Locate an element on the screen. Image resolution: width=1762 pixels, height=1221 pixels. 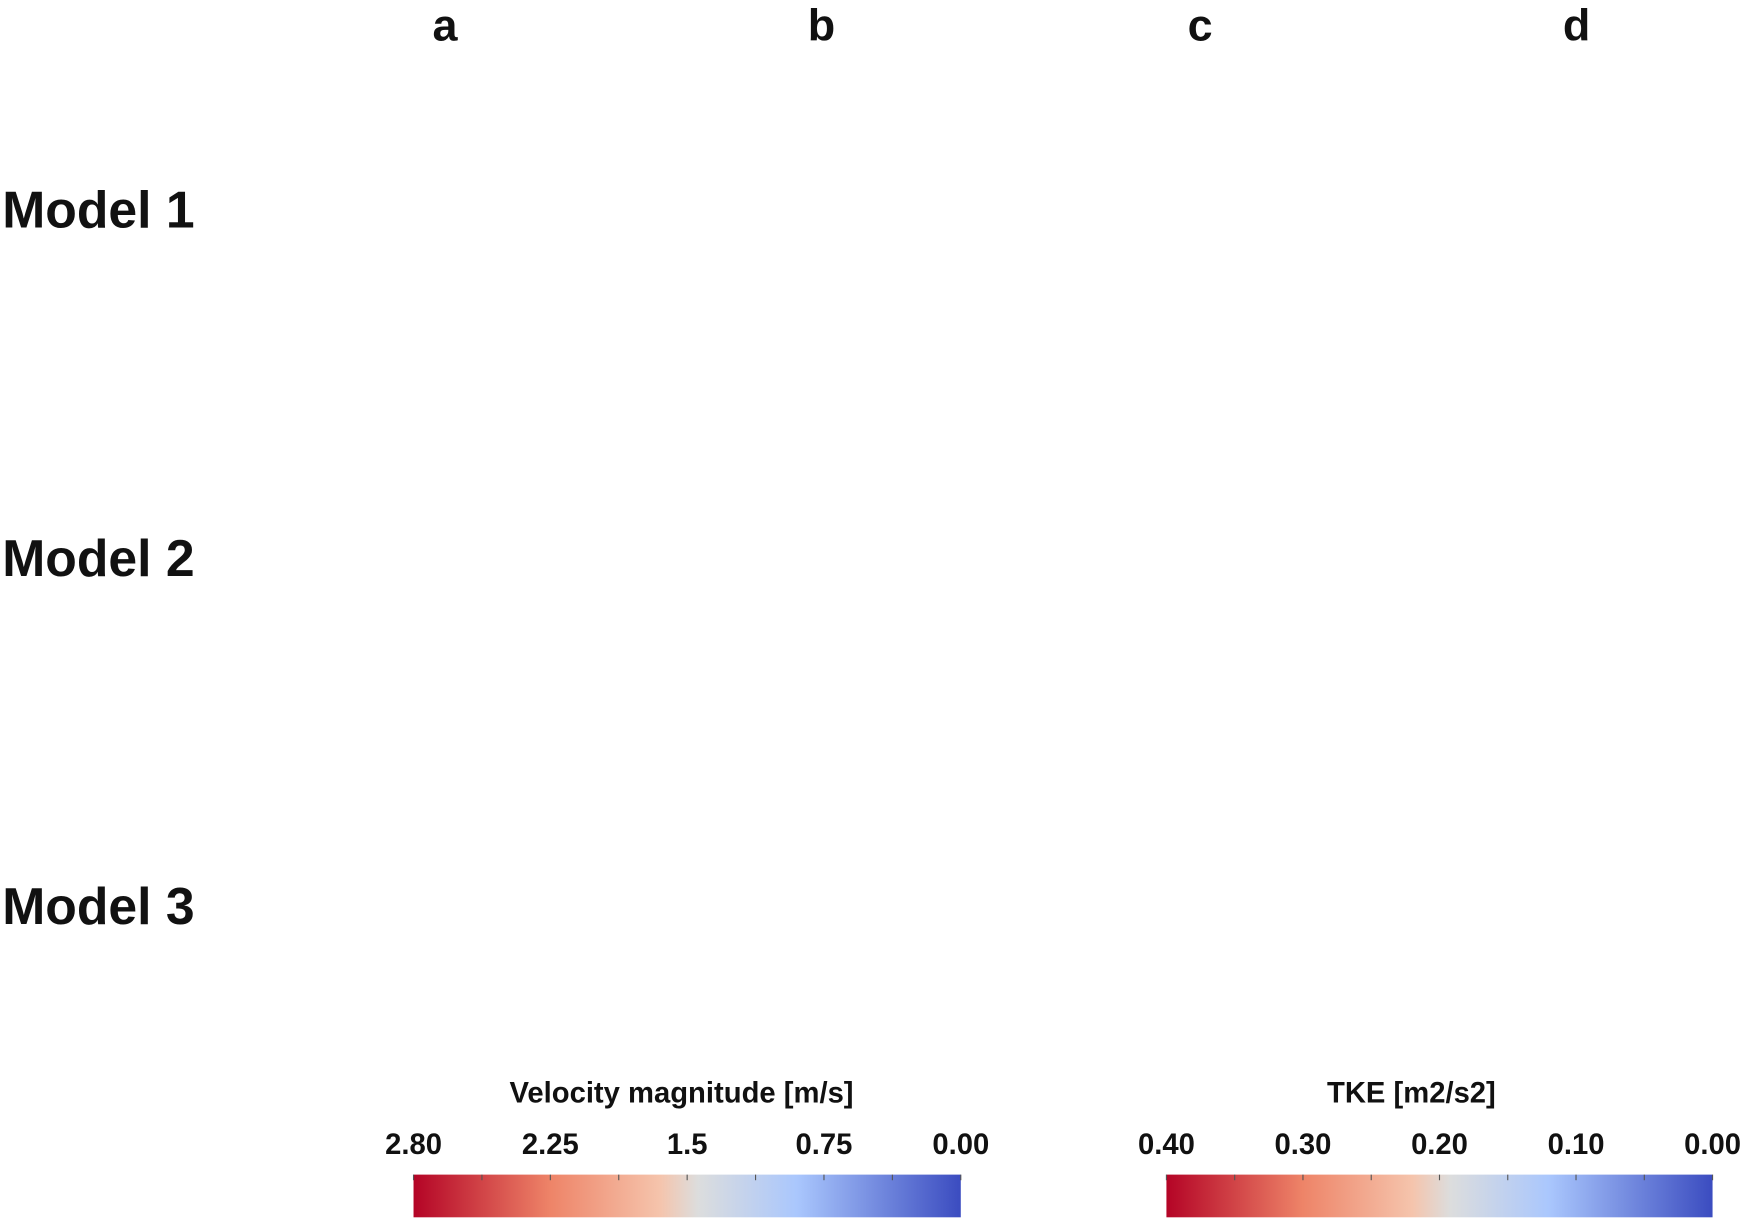
colorbar-tick-label: 0.75 is located at coordinates (824, 1145).